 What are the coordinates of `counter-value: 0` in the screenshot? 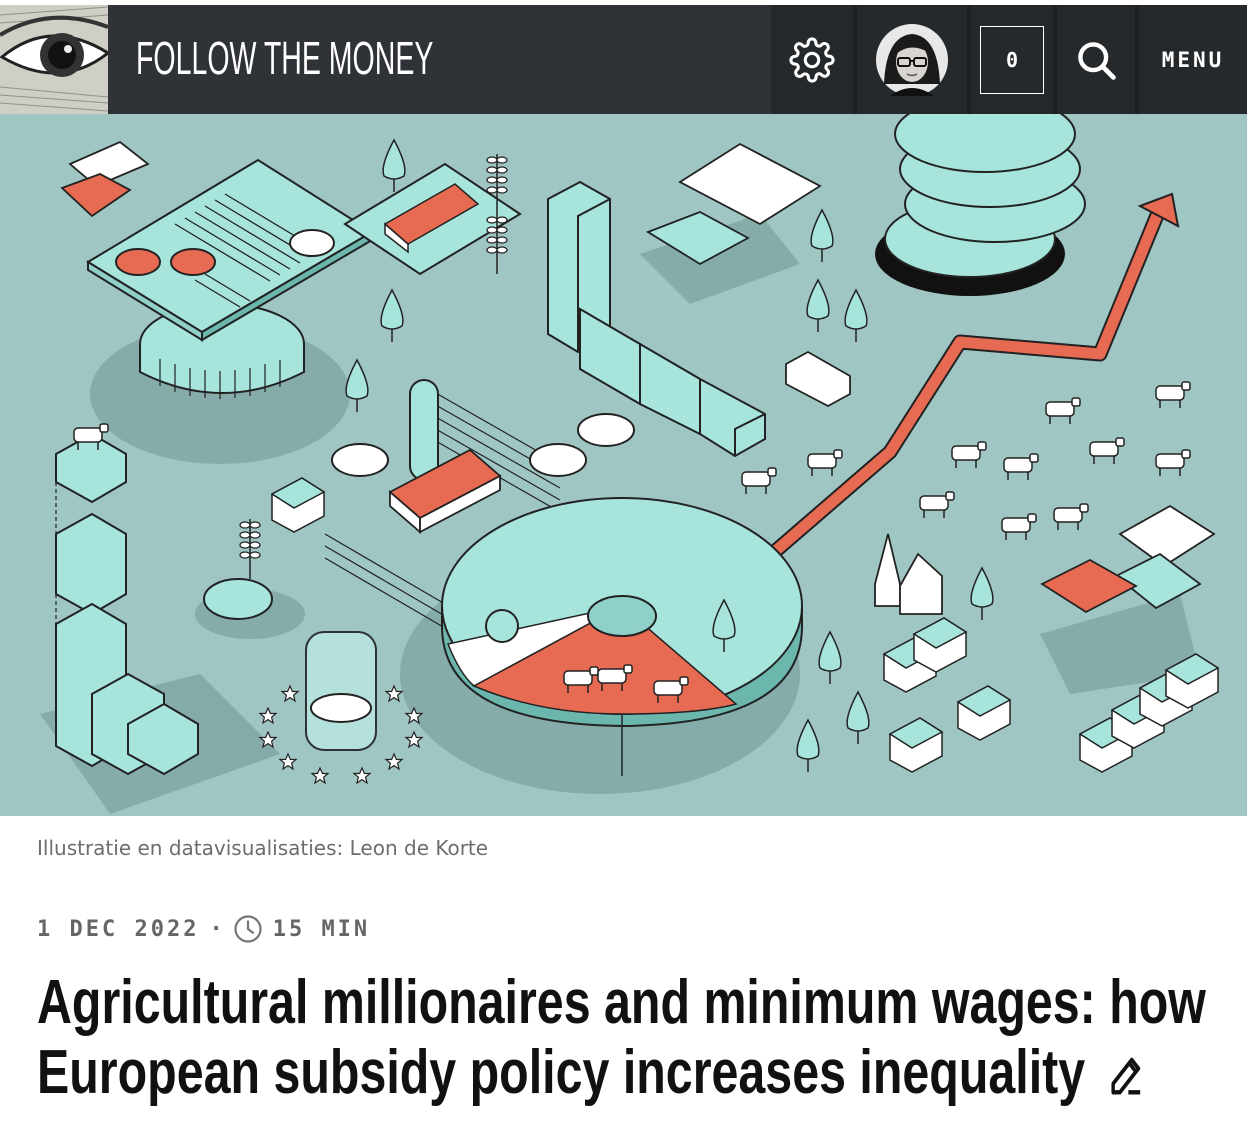 It's located at (1012, 59).